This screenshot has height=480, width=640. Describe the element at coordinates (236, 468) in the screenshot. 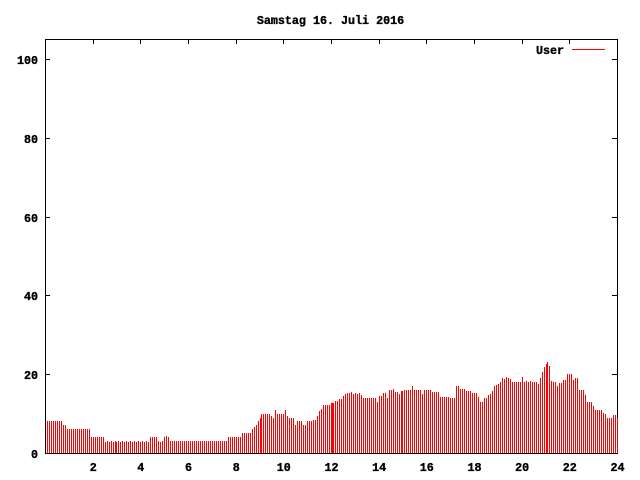

I see `svg-text: 8` at that location.